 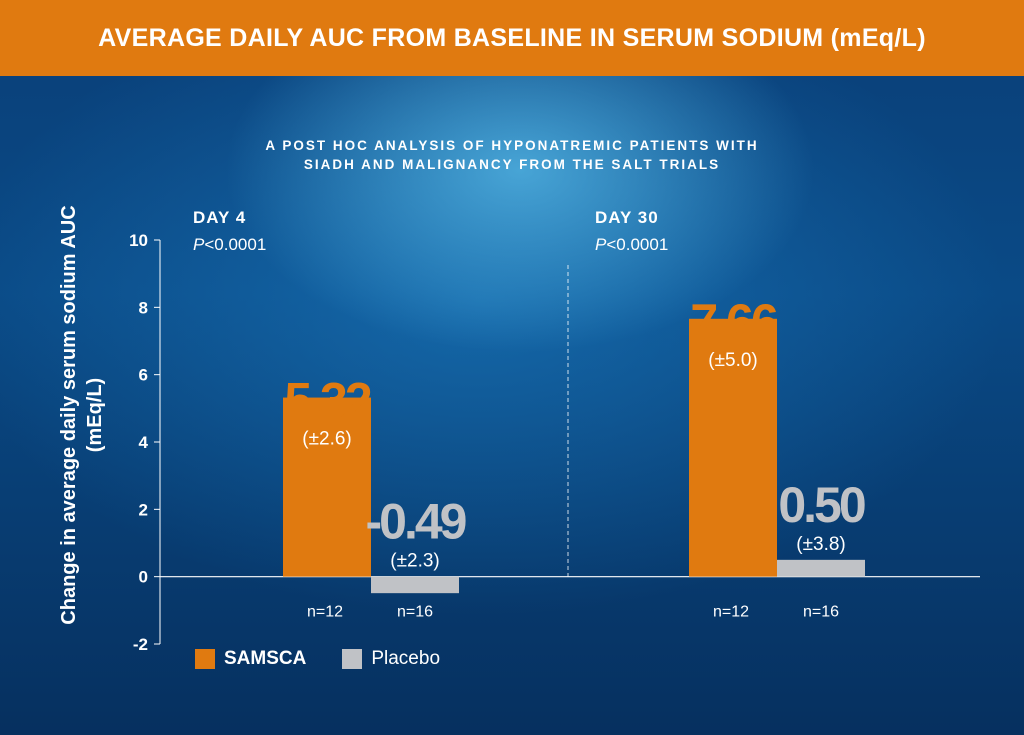 What do you see at coordinates (821, 505) in the screenshot?
I see `data-label-value: 0.50` at bounding box center [821, 505].